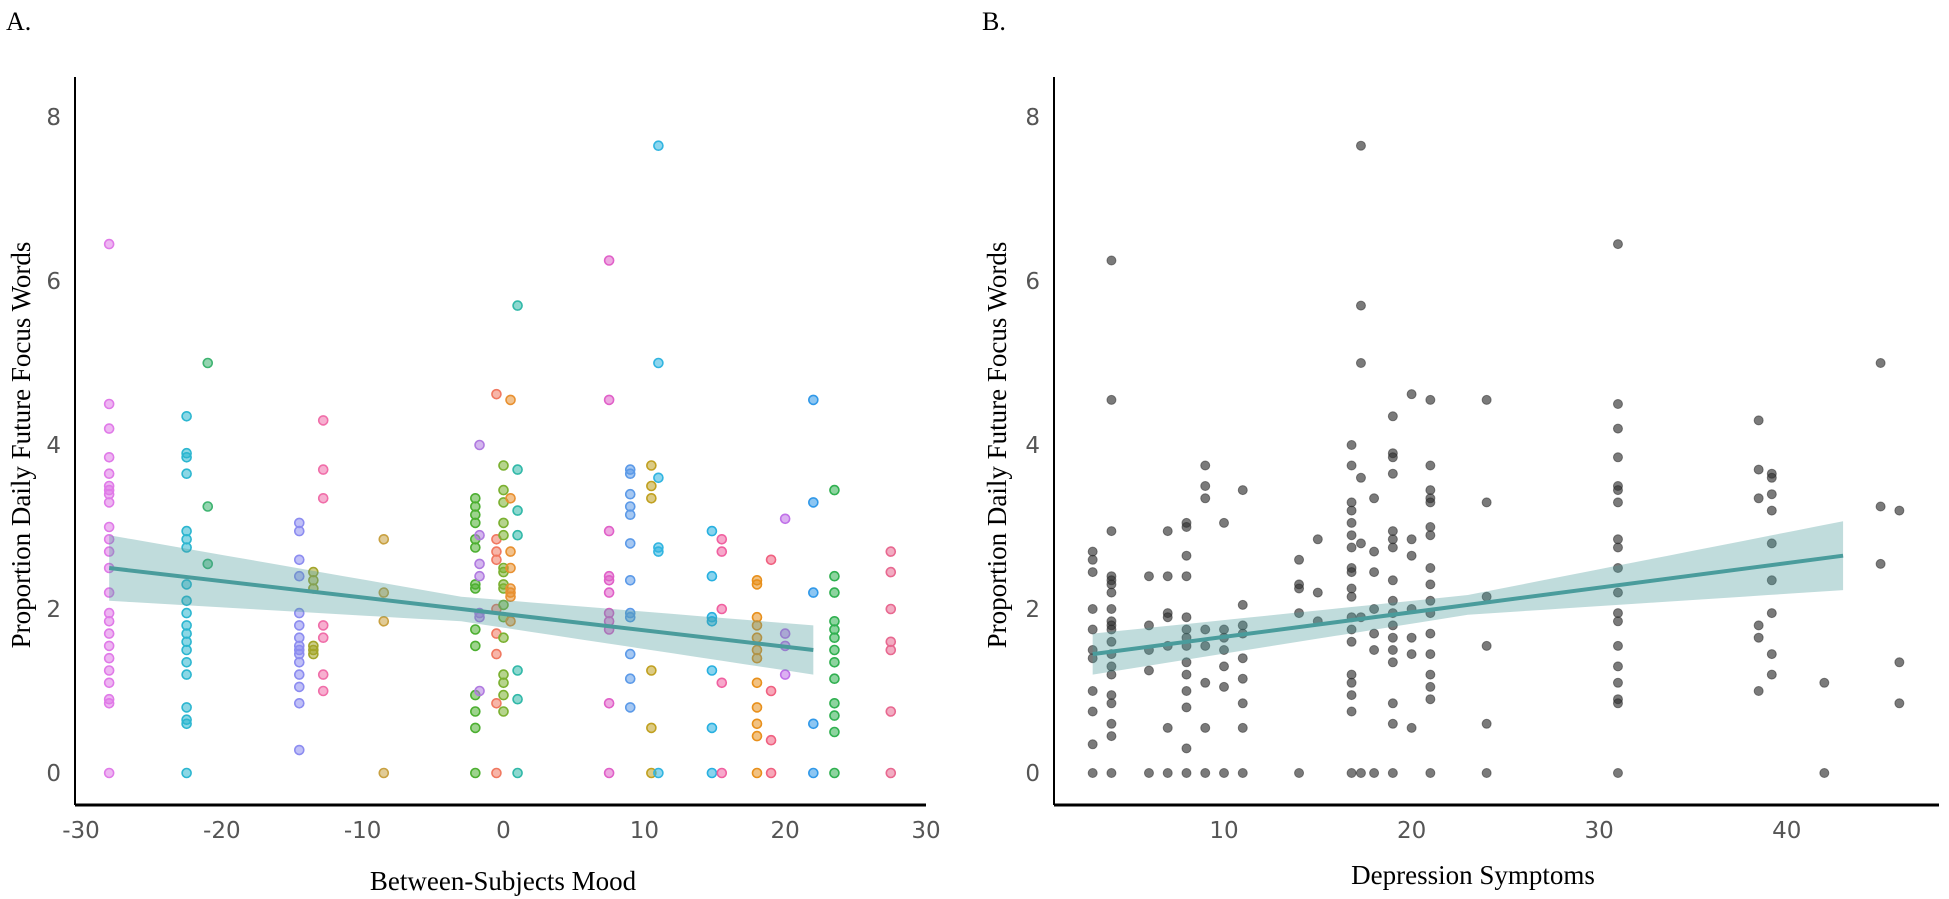  I want to click on panel-a-x-tick-label: -10, so click(363, 831).